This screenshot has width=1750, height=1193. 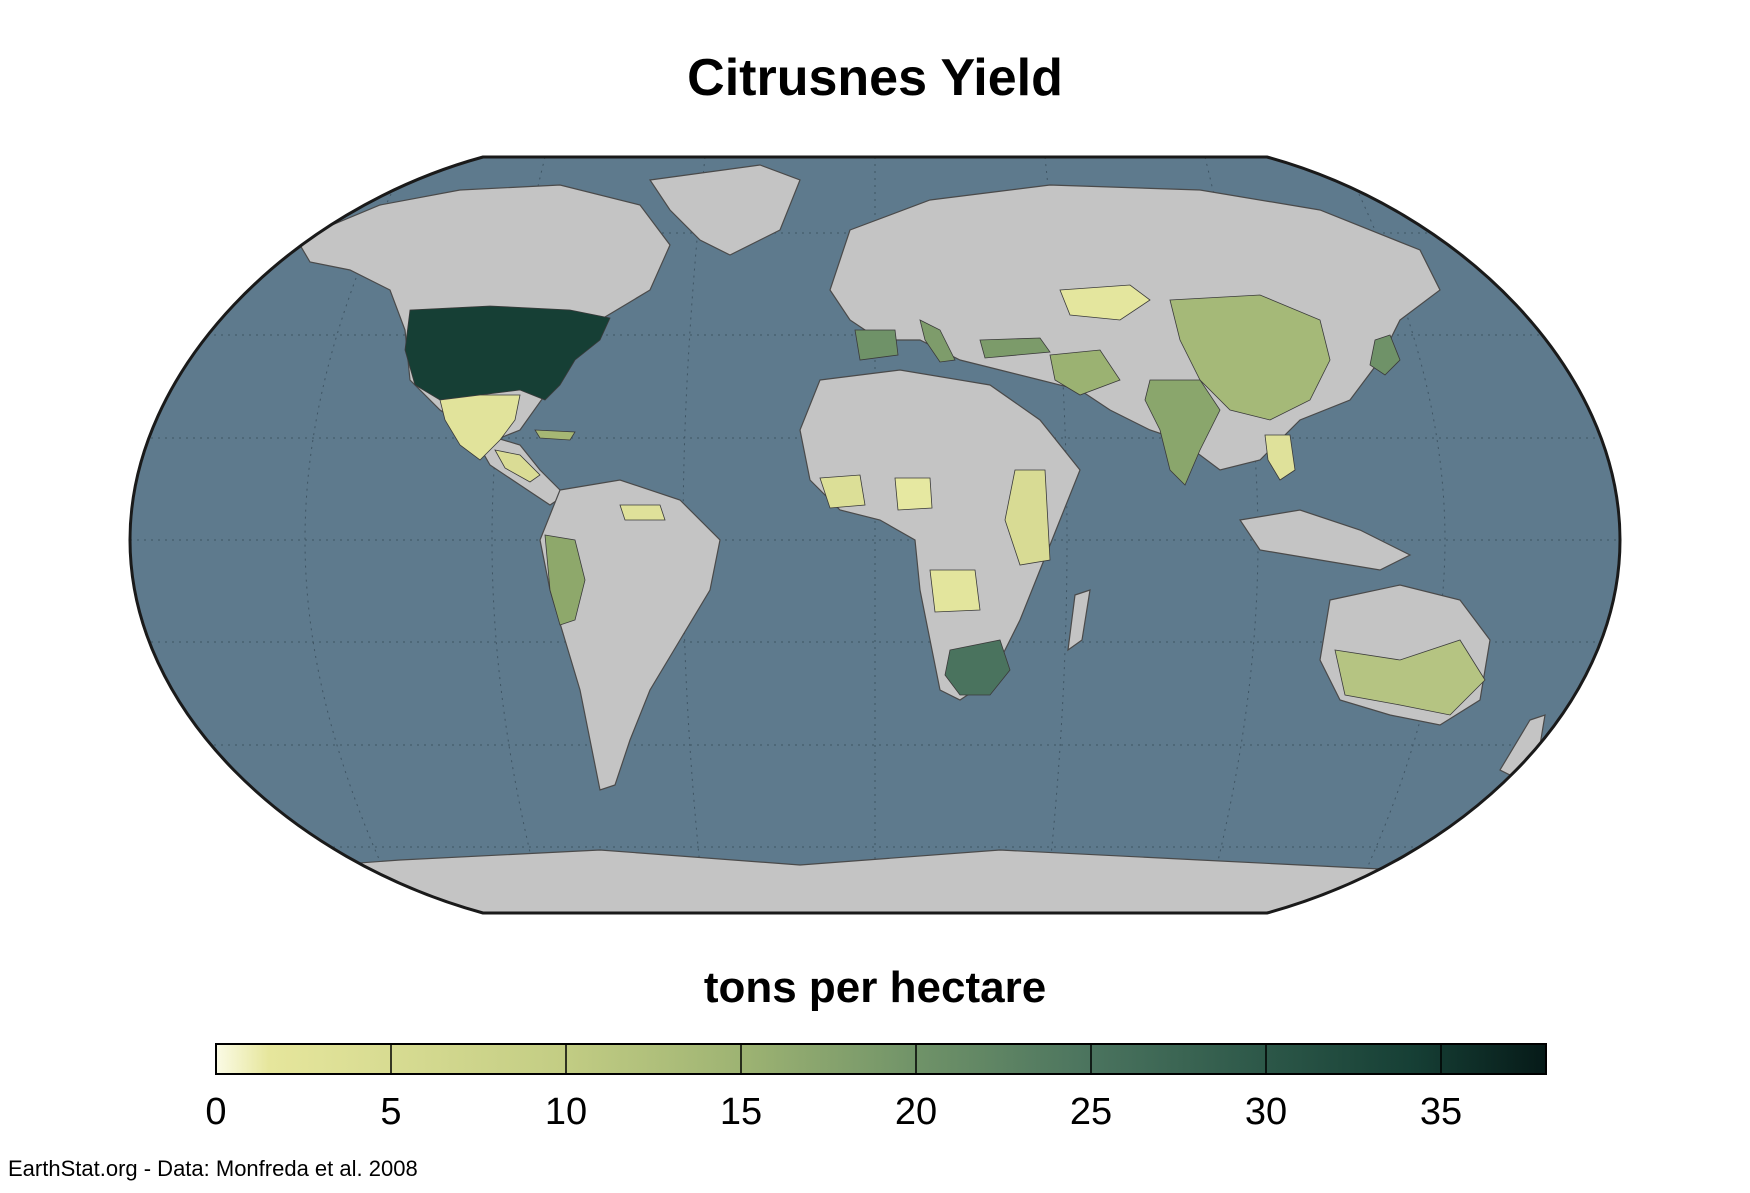 What do you see at coordinates (955, 591) in the screenshot?
I see `region-angola` at bounding box center [955, 591].